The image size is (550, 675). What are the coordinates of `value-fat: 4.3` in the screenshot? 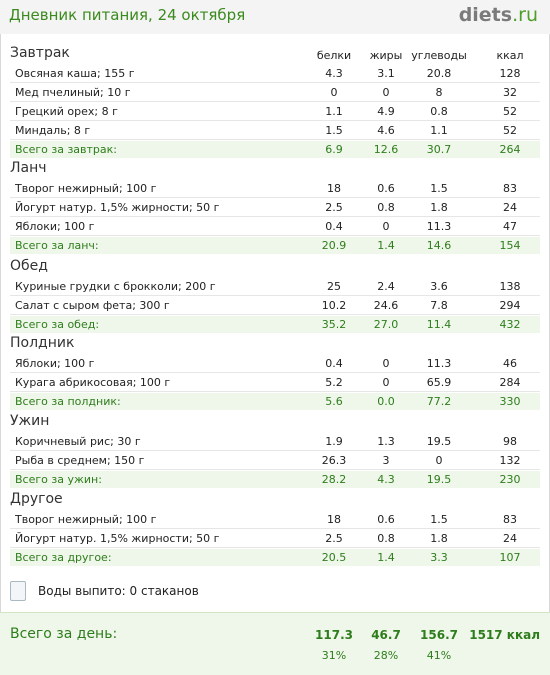 It's located at (386, 479).